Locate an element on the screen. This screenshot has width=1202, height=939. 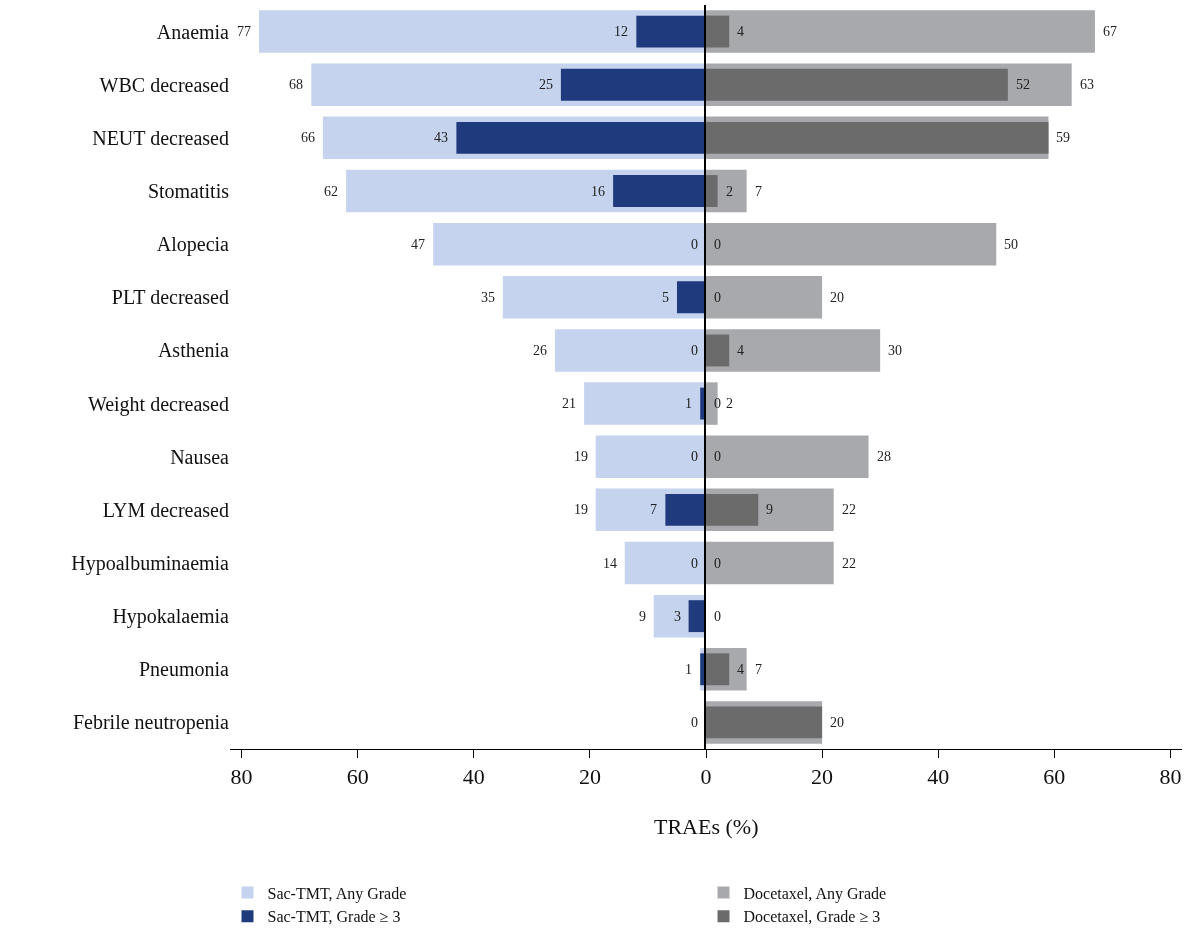
y-tick-label: Nausea is located at coordinates (200, 456).